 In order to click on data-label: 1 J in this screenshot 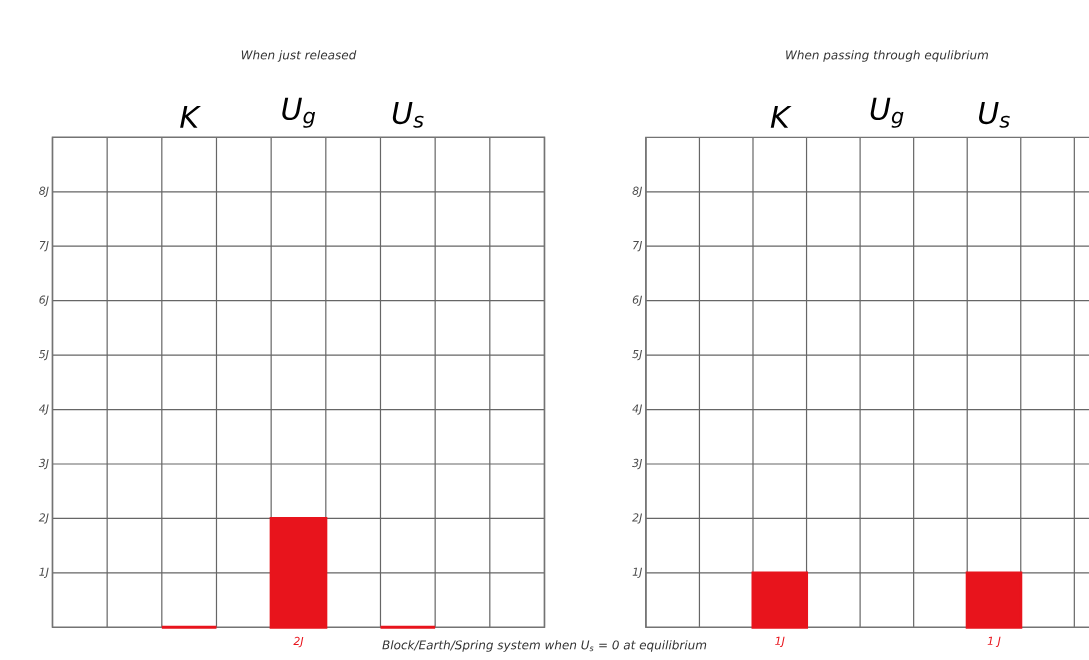, I will do `click(994, 642)`.